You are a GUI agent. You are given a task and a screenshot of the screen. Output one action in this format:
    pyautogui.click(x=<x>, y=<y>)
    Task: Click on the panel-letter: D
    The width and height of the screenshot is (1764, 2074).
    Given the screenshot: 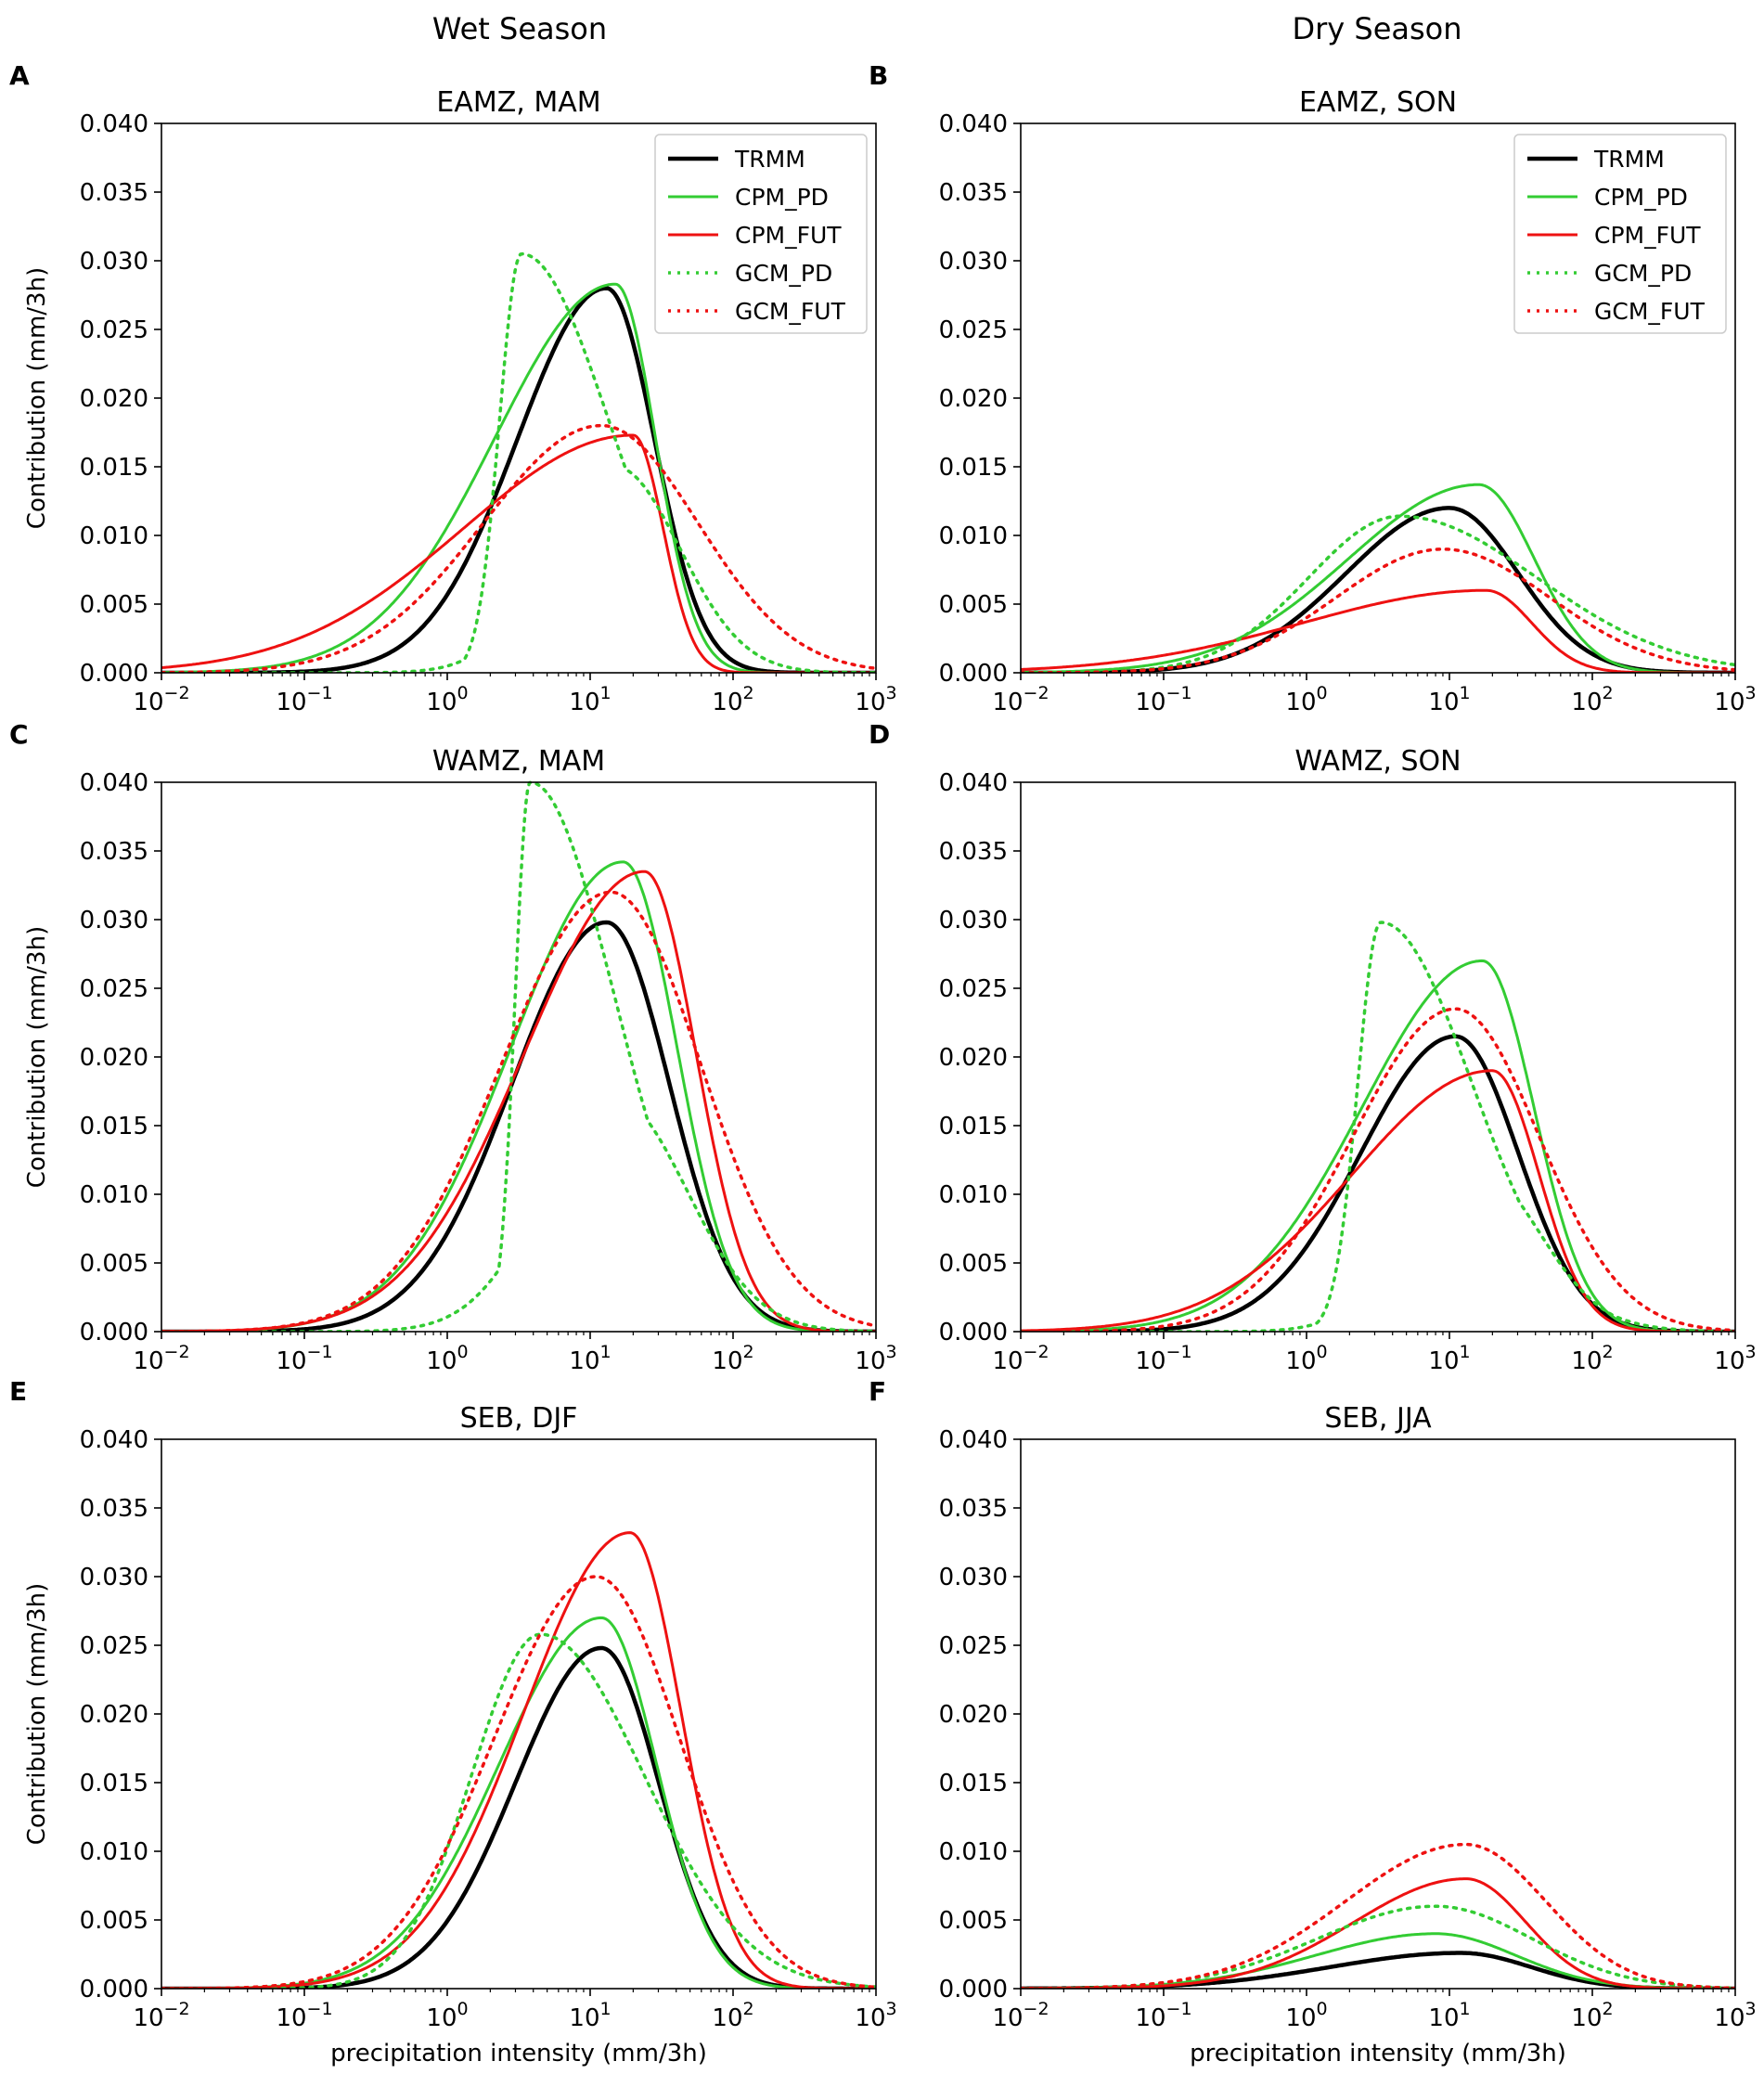 What is the action you would take?
    pyautogui.click(x=880, y=734)
    